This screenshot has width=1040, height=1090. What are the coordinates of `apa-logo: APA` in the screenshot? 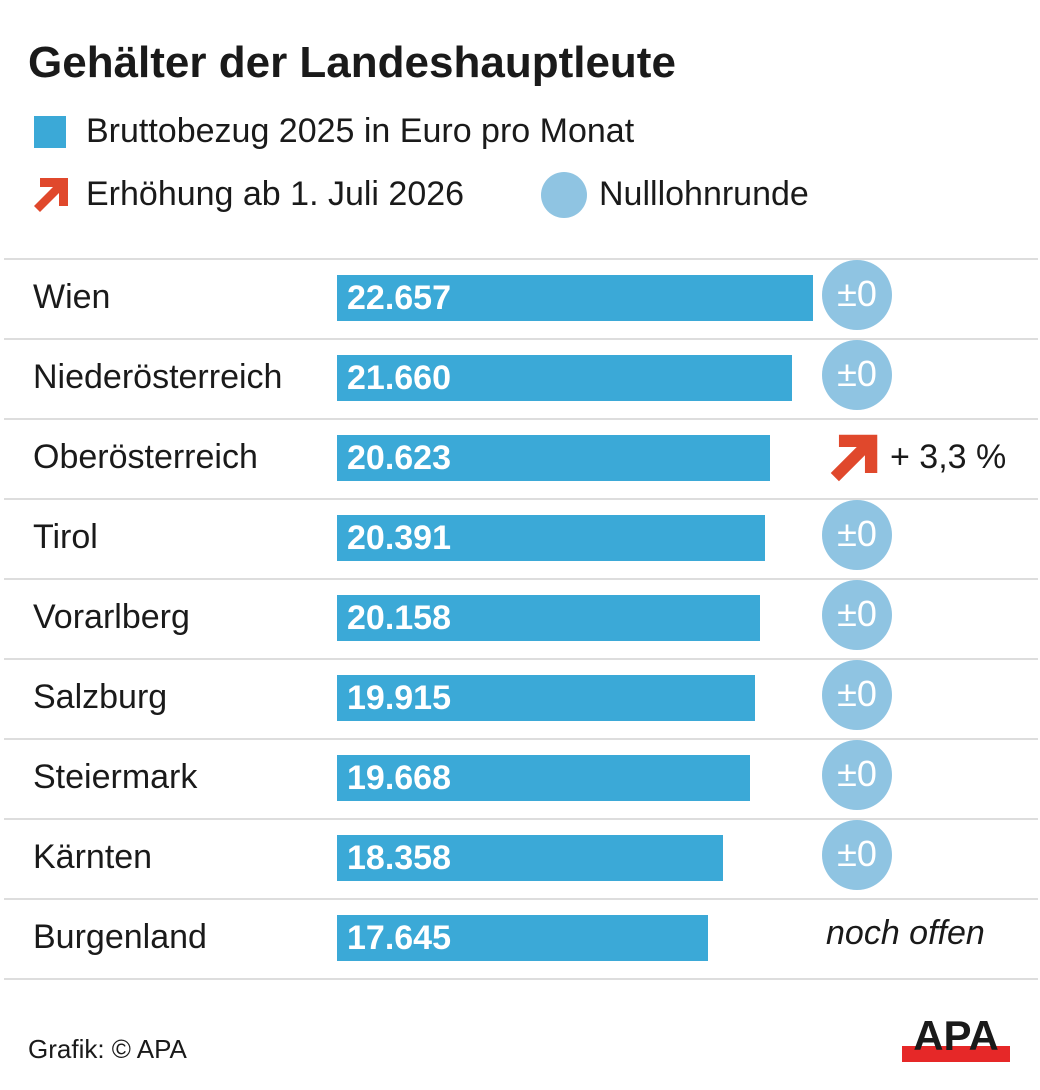 It's located at (956, 1039).